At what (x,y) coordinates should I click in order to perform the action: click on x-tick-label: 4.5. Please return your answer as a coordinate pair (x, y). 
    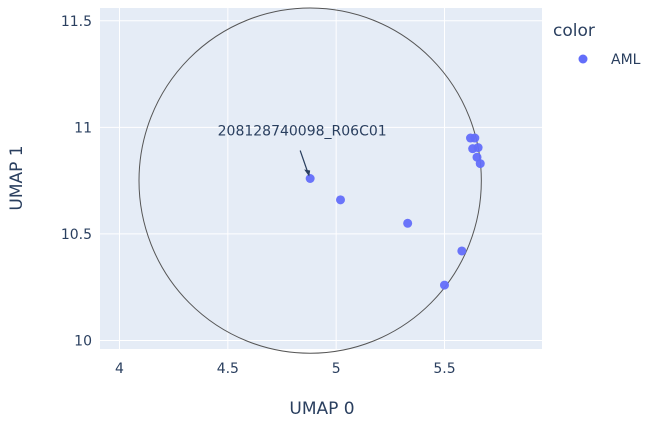
    Looking at the image, I should click on (228, 369).